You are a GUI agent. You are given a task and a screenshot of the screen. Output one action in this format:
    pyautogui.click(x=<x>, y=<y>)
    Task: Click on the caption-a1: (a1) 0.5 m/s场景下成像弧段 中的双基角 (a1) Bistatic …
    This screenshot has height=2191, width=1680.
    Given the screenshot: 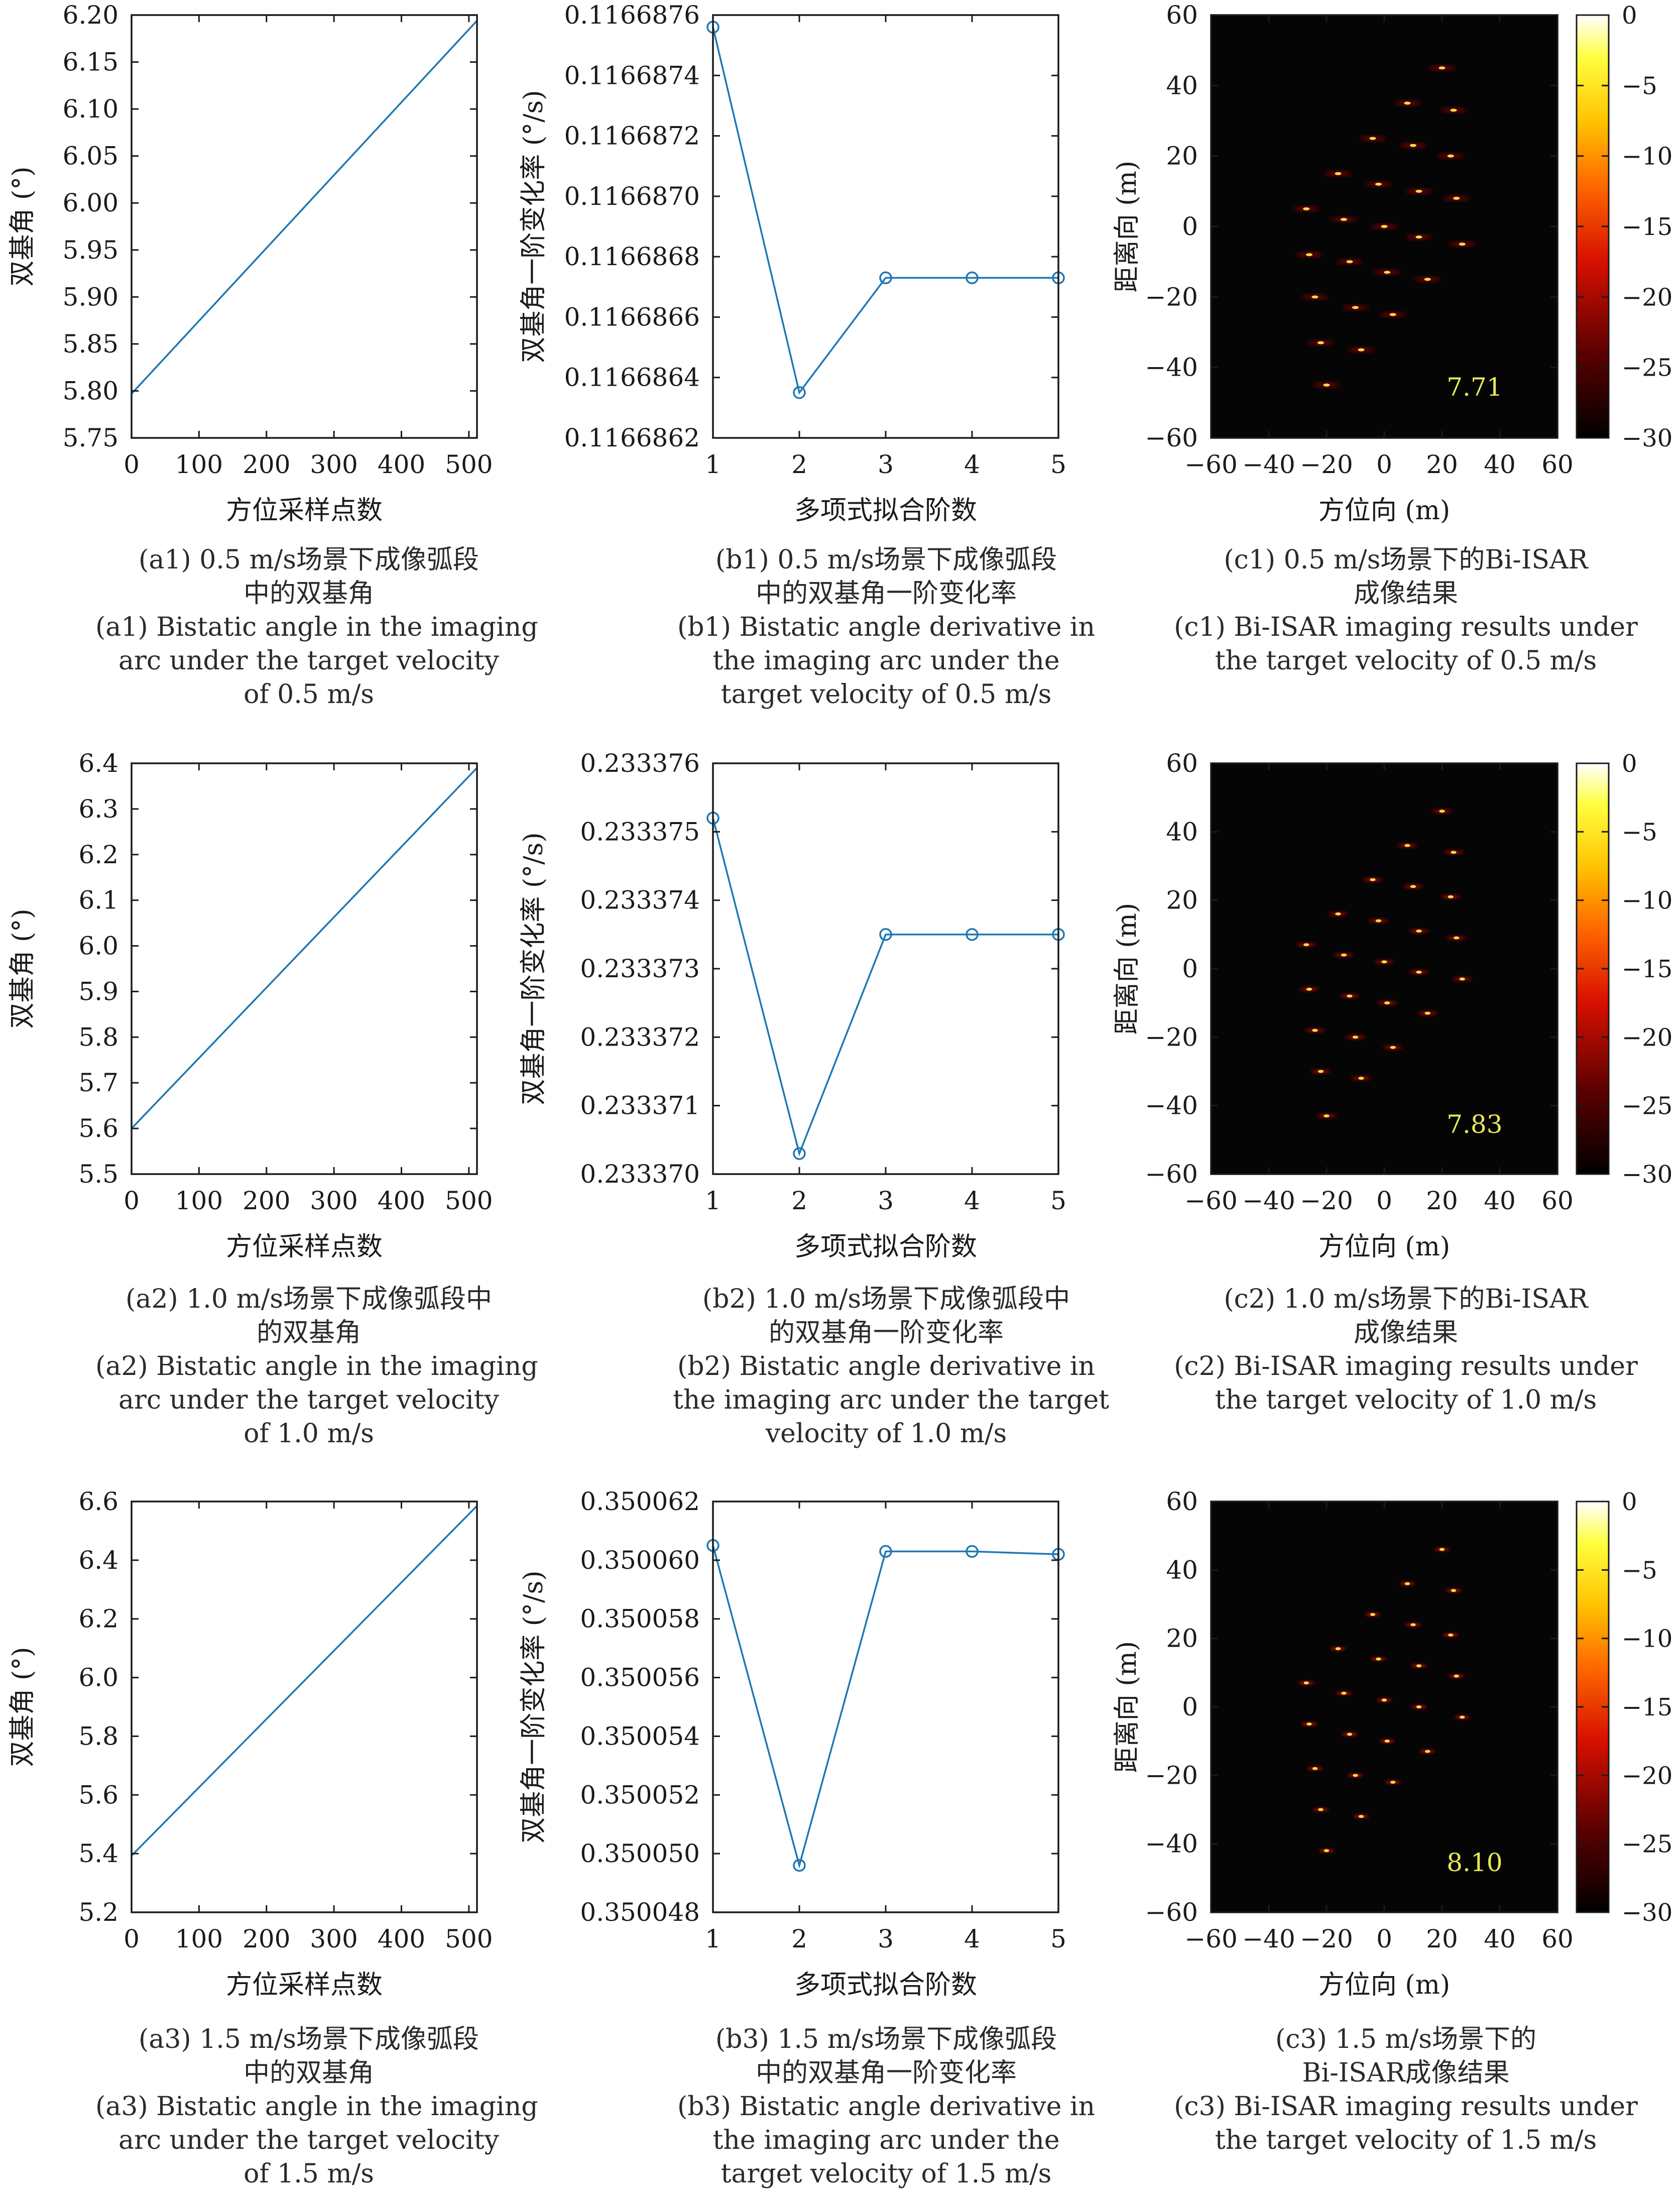 What is the action you would take?
    pyautogui.click(x=316, y=627)
    